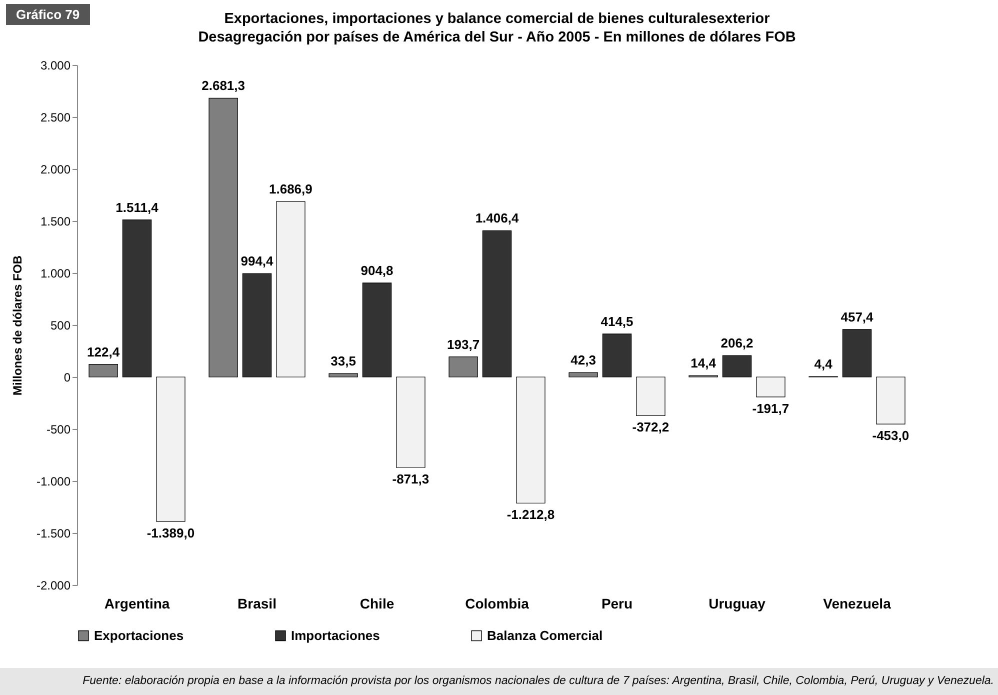 The width and height of the screenshot is (998, 695). What do you see at coordinates (60, 325) in the screenshot?
I see `y-tick-label: 500` at bounding box center [60, 325].